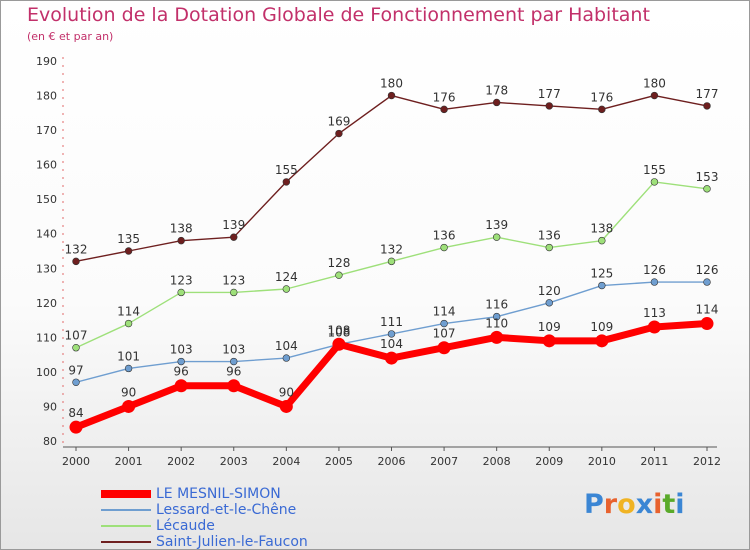  I want to click on x-tick-label: 2004, so click(286, 461).